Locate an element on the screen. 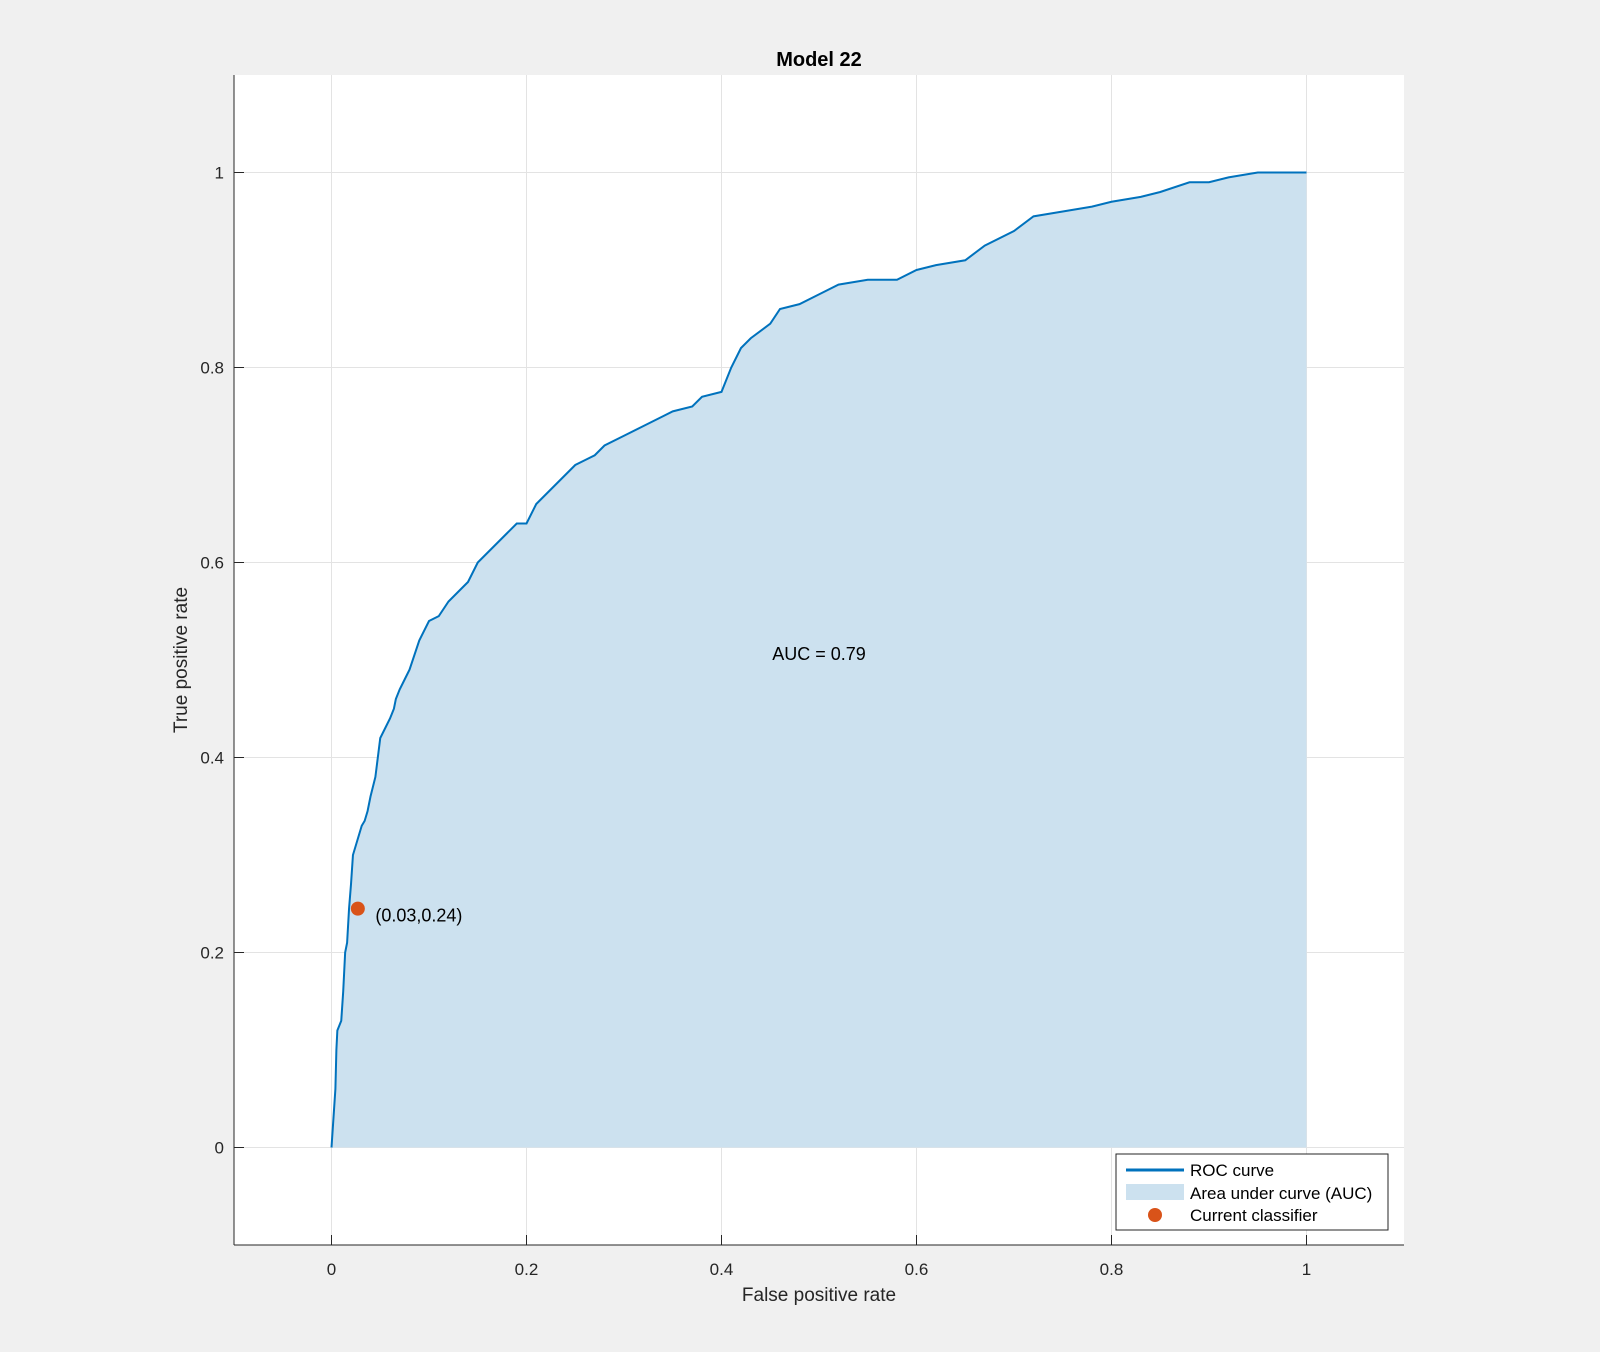 This screenshot has height=1352, width=1600. classifier-point-label: (0.03,0.24) is located at coordinates (418, 915).